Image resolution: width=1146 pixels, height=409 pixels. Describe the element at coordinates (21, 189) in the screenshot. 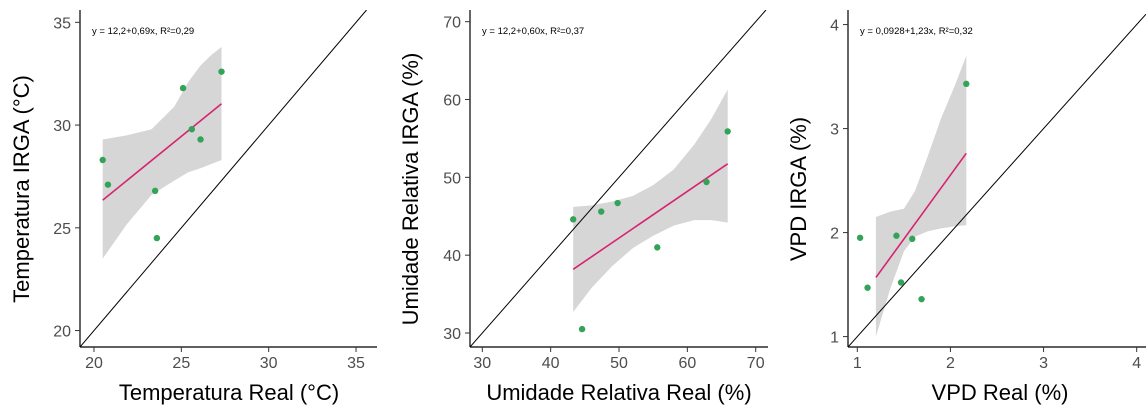

I see `y-axis-title: Temperatura IRGA (°C)` at that location.